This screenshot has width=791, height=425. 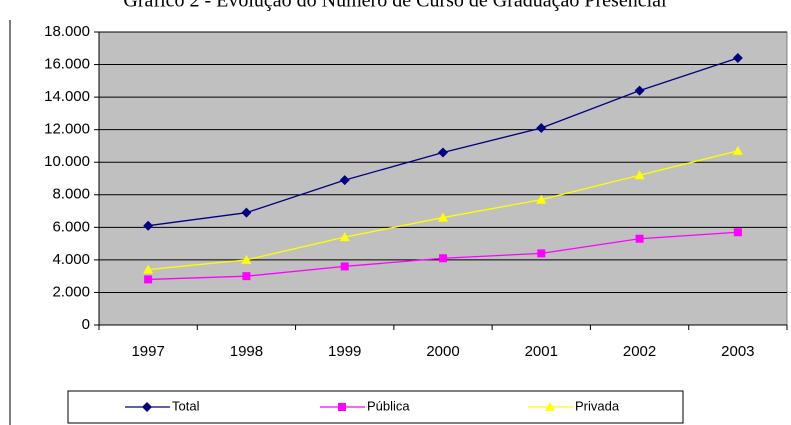 I want to click on x-tick-label: 2000, so click(x=442, y=351).